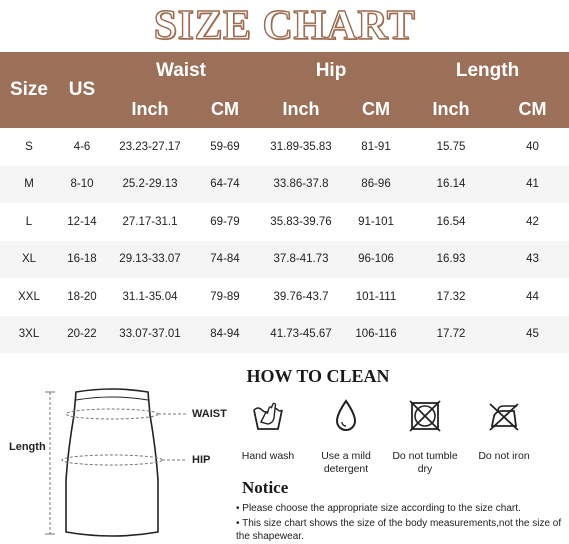 Image resolution: width=569 pixels, height=544 pixels. I want to click on hip-label: HIP, so click(201, 460).